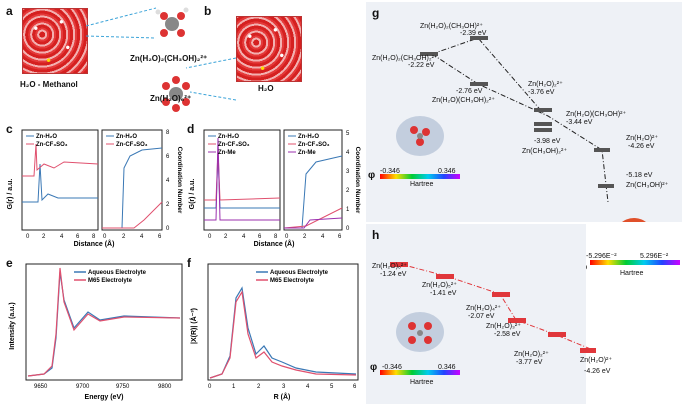  Describe the element at coordinates (545, 151) in the screenshot. I see `g-level-species-6: Zn(CH₃OH)₂²⁺` at that location.